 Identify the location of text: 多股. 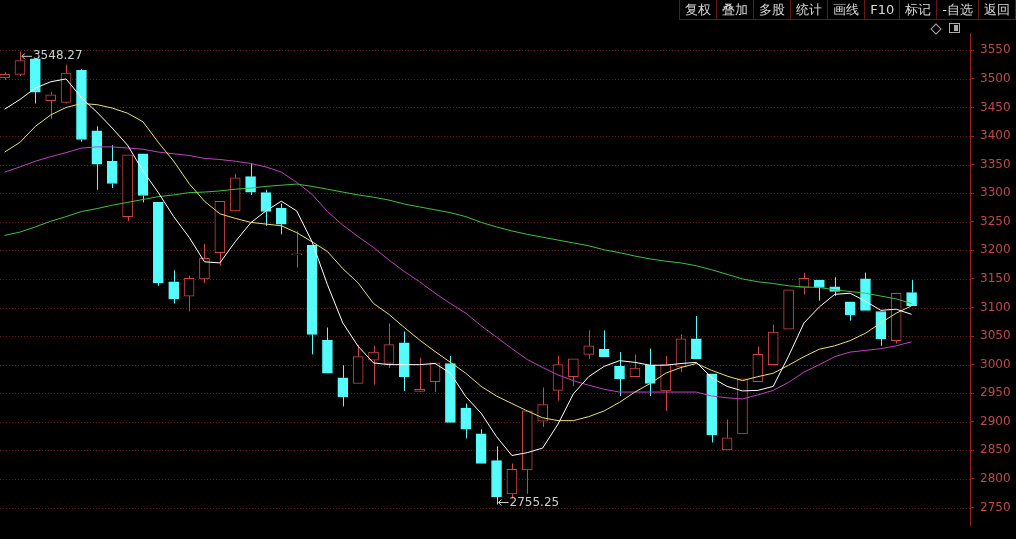
(773, 9).